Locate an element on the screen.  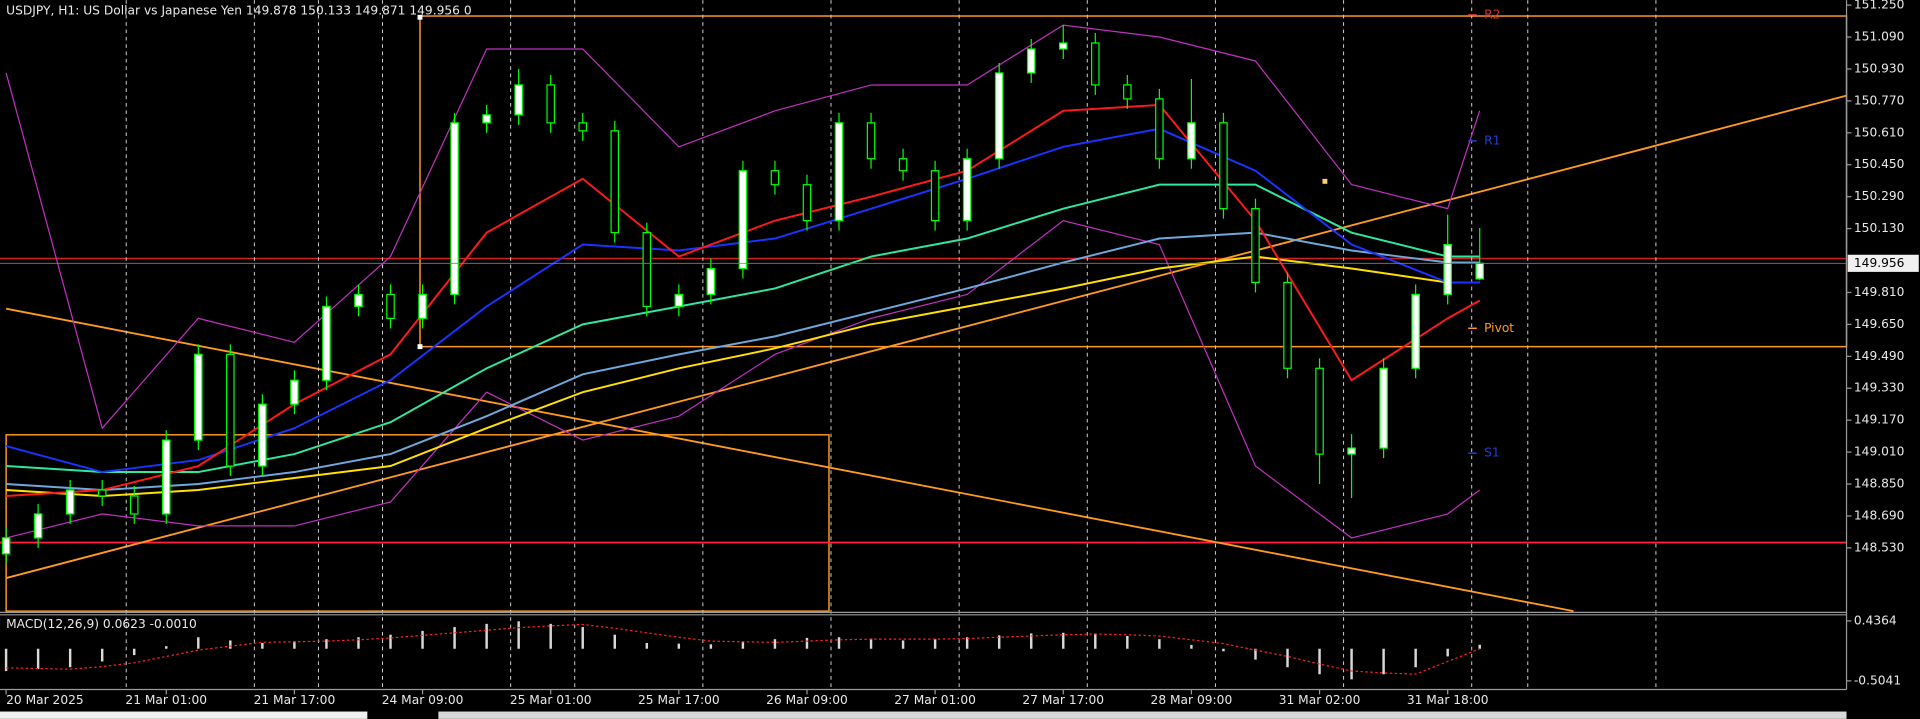
y-tick-label: 151.090 is located at coordinates (1879, 37).